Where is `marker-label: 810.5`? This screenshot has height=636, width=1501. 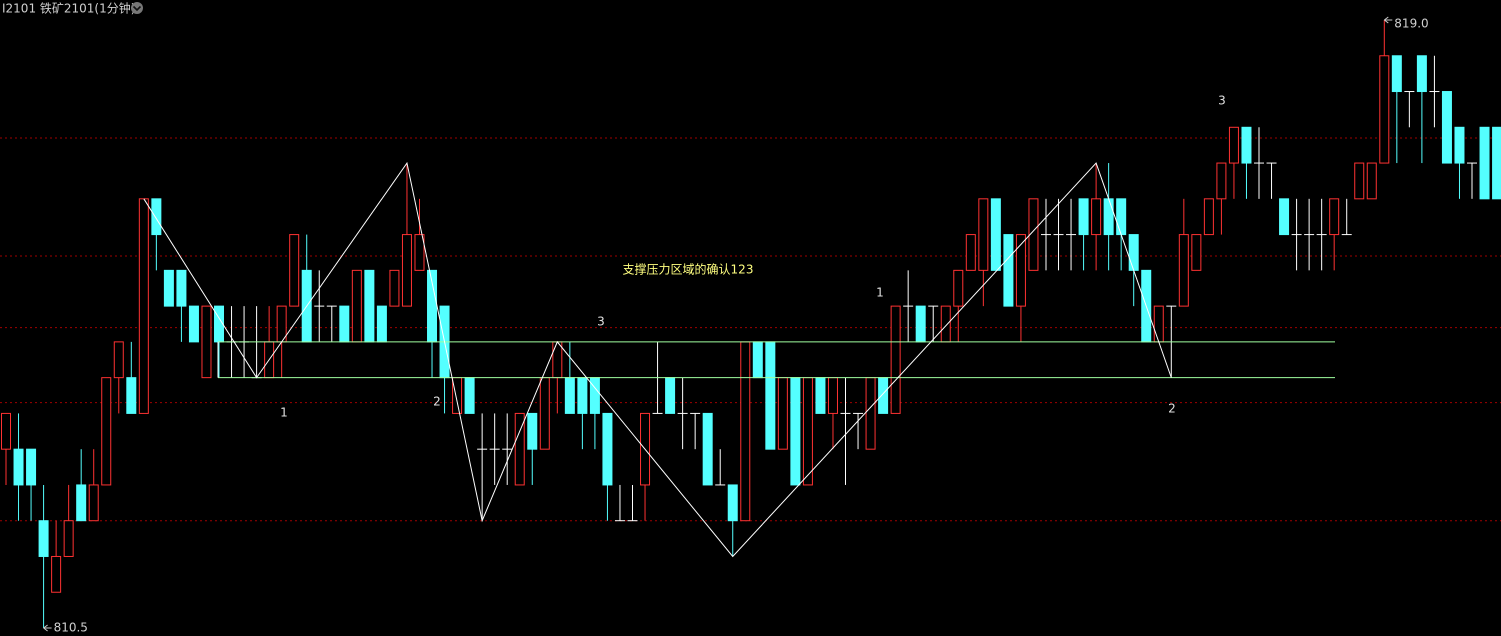
marker-label: 810.5 is located at coordinates (71, 628).